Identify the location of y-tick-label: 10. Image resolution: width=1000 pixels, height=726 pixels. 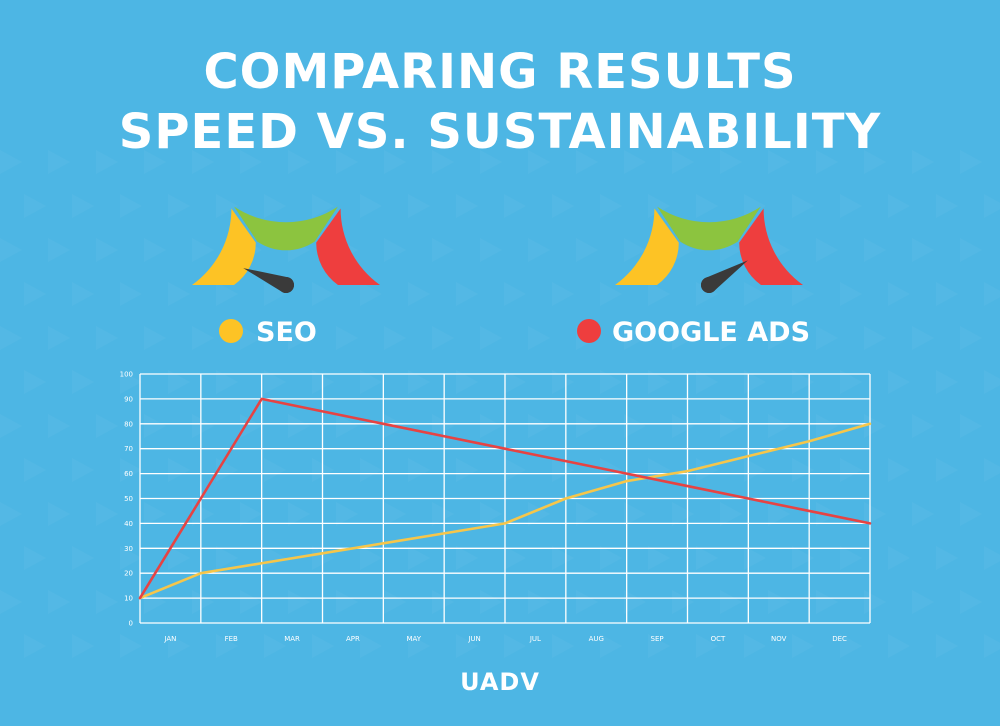
(128, 599).